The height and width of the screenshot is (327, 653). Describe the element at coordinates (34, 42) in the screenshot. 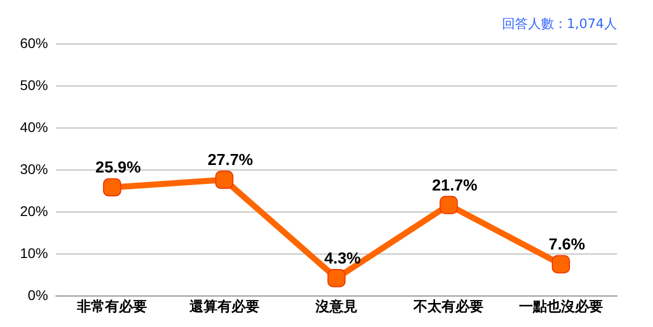

I see `y-tick-label: 60%` at that location.